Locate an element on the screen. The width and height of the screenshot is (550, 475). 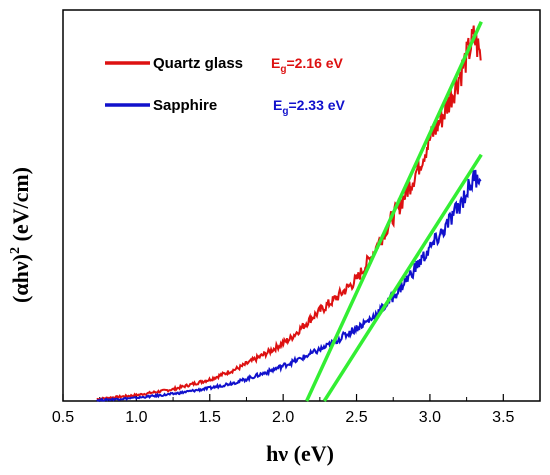
x-axis-label: hν (eV) is located at coordinates (300, 453).